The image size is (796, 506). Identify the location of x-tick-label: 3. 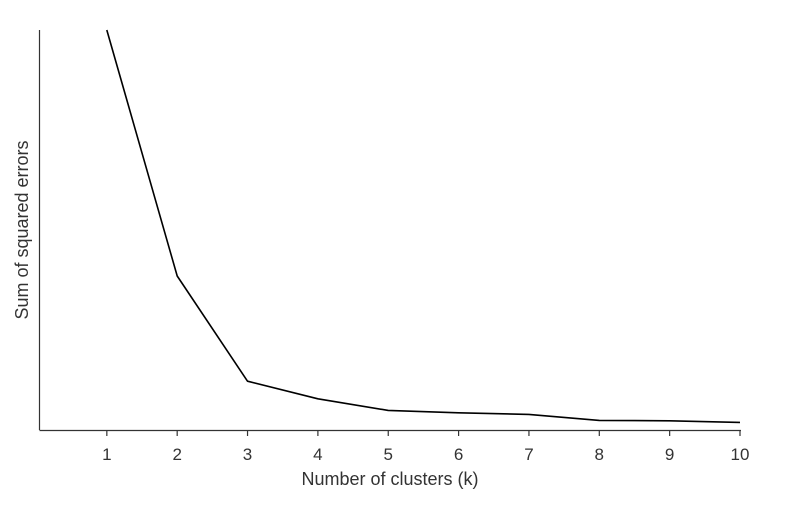
(247, 454).